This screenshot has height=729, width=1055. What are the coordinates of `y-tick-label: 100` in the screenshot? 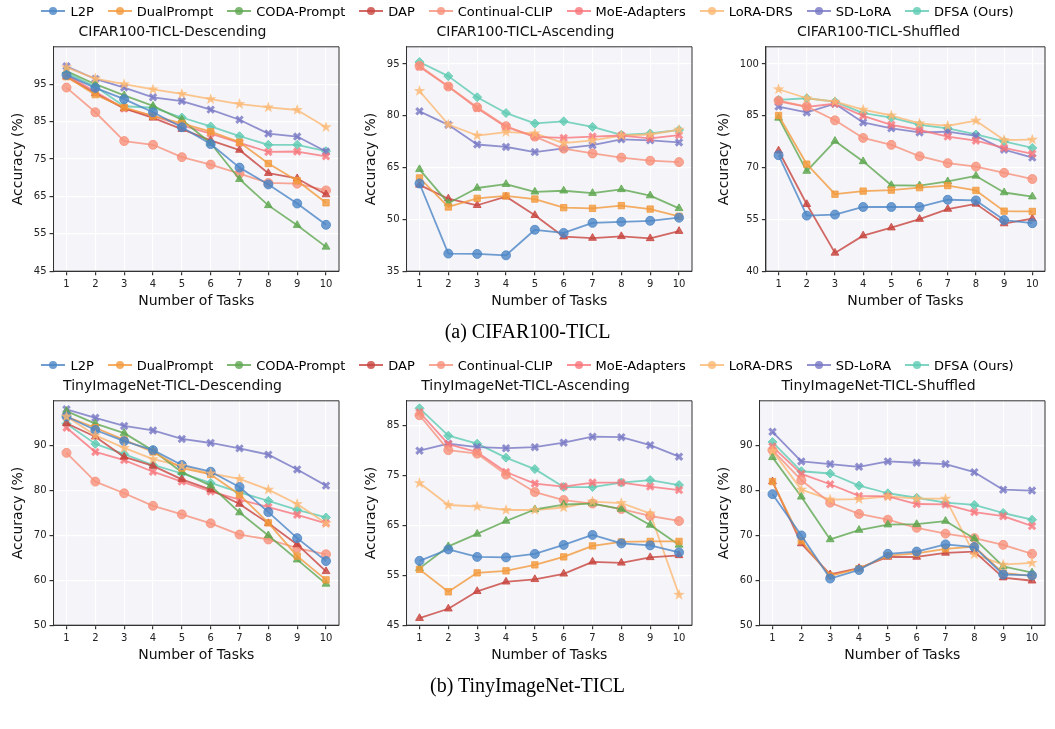 It's located at (749, 63).